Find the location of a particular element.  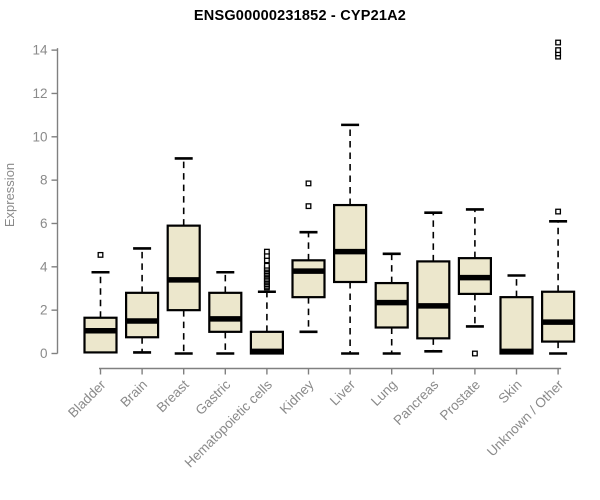

boxplot-lung is located at coordinates (391, 303).